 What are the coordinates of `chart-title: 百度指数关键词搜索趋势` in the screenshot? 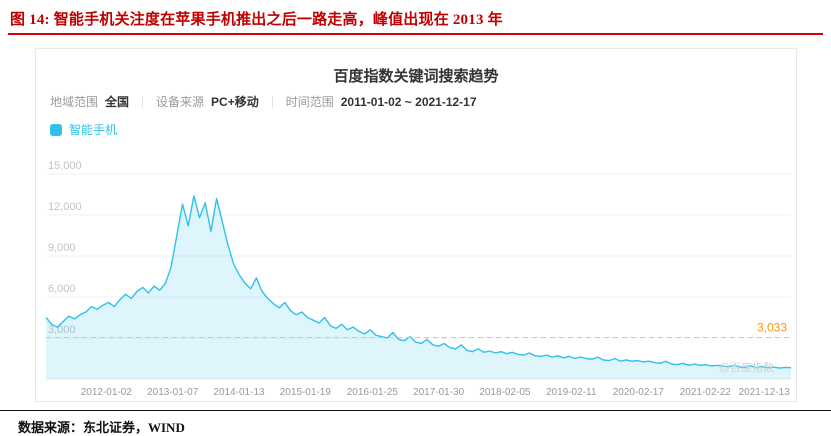 It's located at (416, 76).